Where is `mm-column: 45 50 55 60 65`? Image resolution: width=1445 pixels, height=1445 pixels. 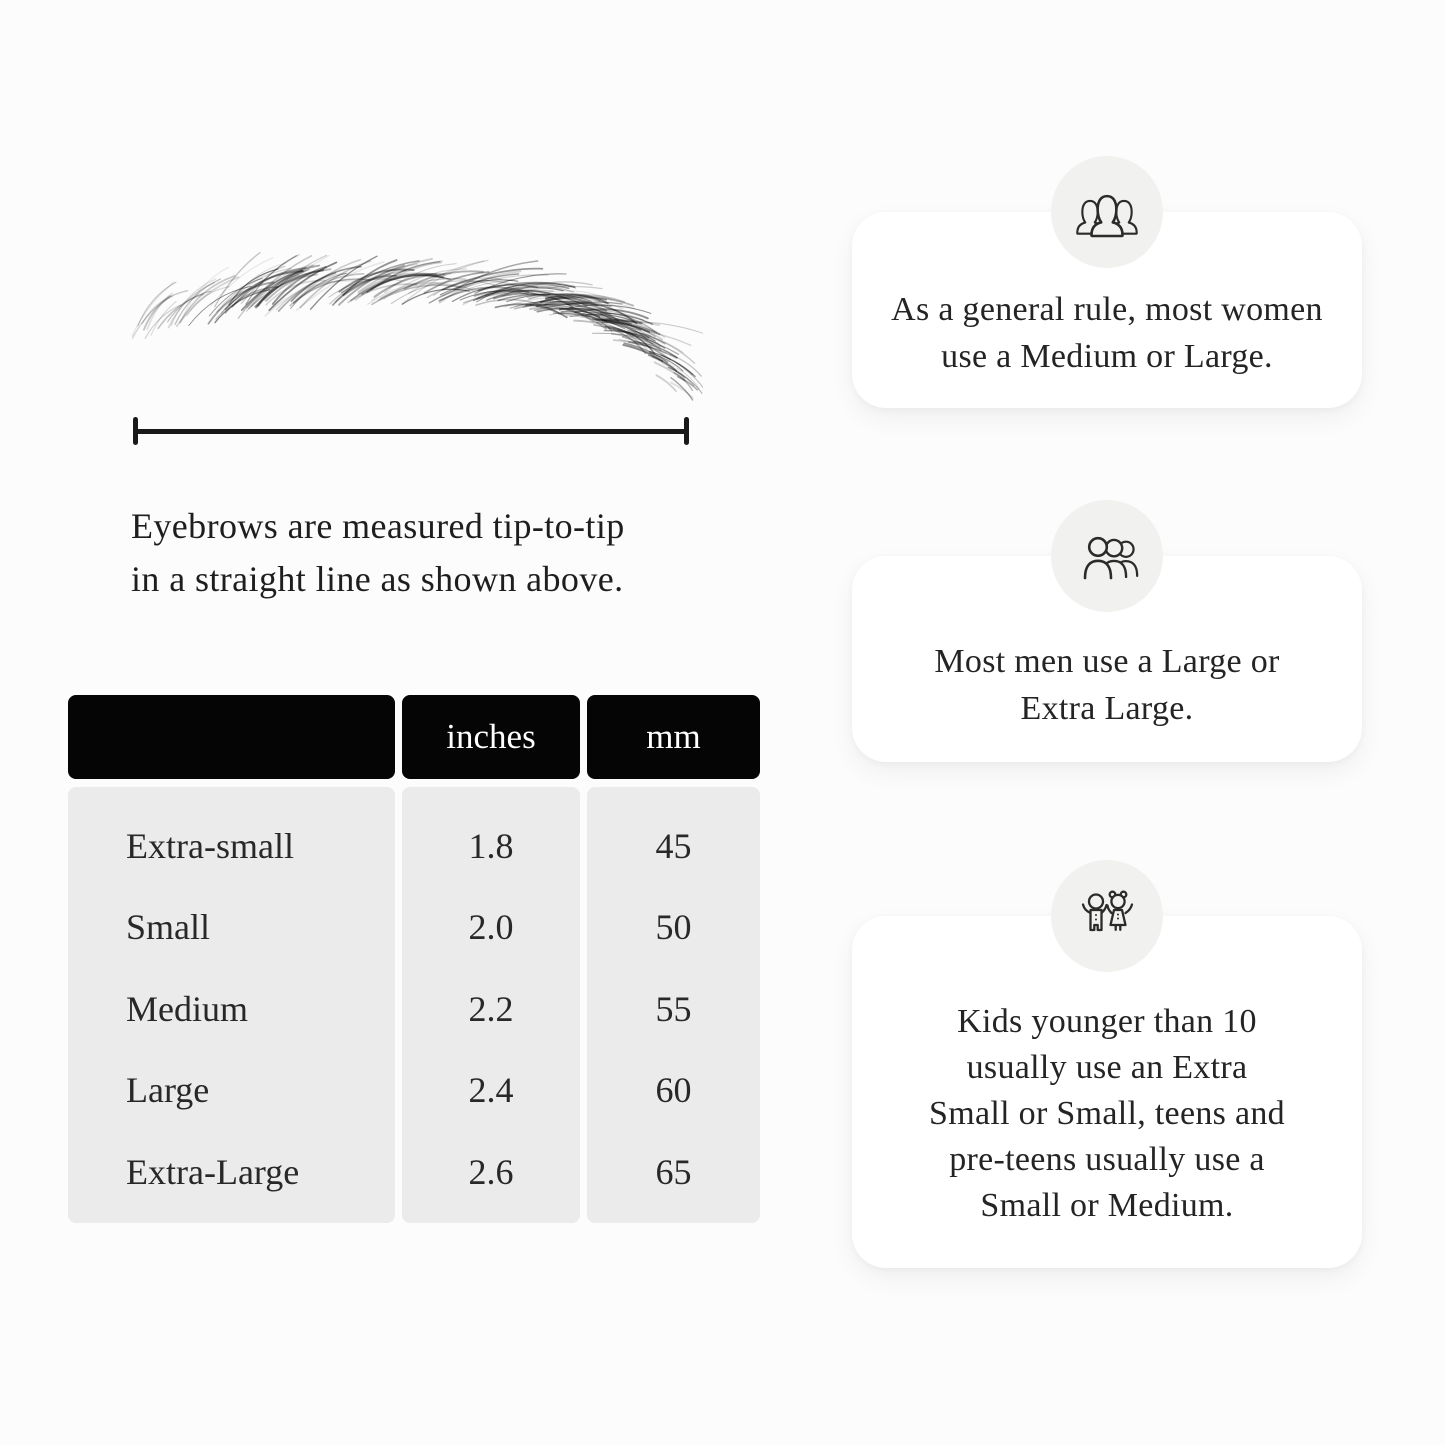
mm-column: 45 50 55 60 65 is located at coordinates (673, 1005).